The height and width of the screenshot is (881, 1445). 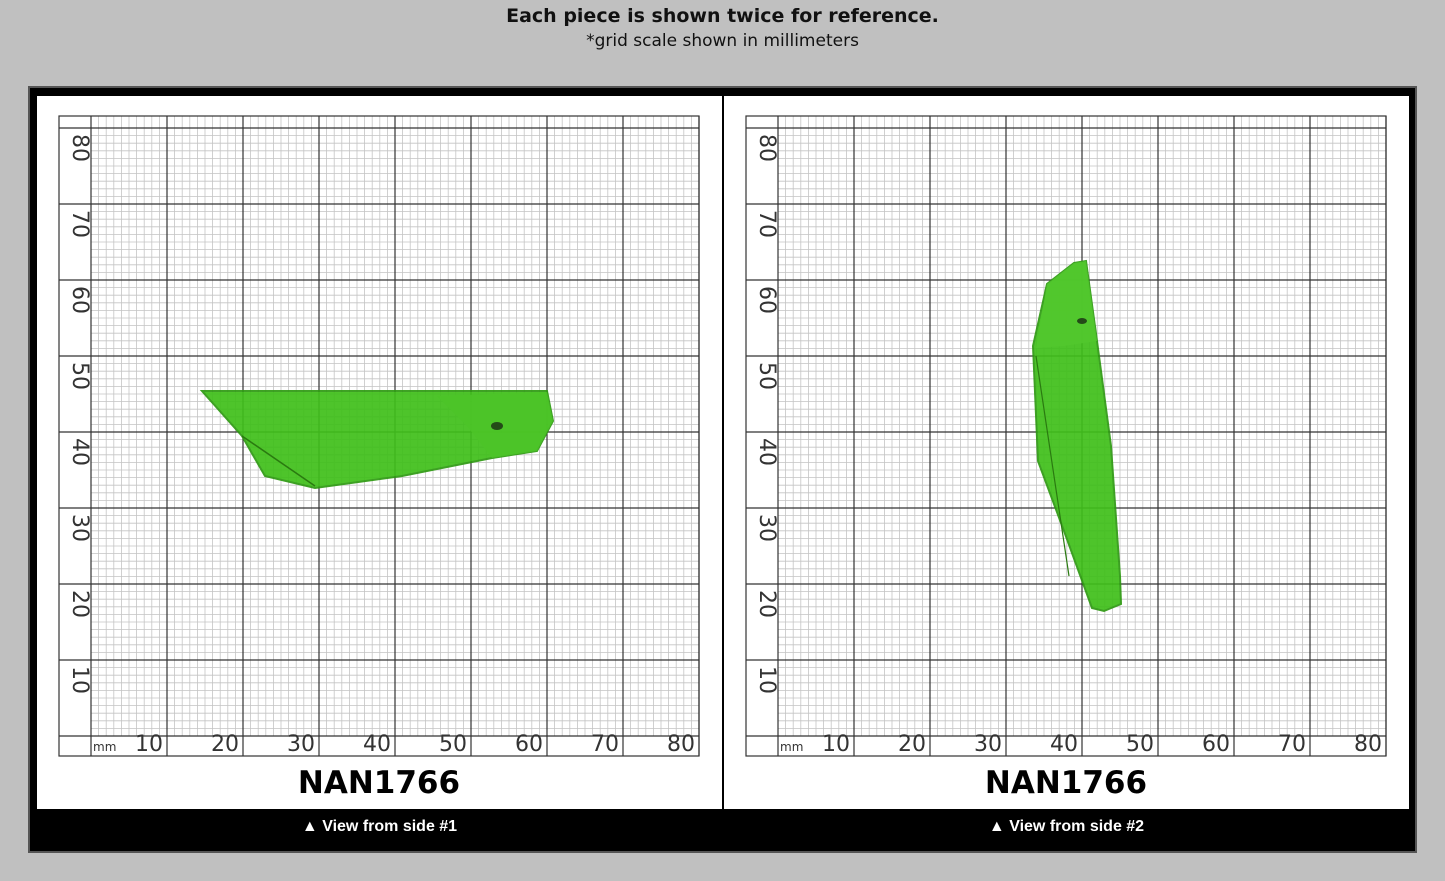 What do you see at coordinates (1066, 826) in the screenshot?
I see `view-caption-side-2: ▲ View from side #2` at bounding box center [1066, 826].